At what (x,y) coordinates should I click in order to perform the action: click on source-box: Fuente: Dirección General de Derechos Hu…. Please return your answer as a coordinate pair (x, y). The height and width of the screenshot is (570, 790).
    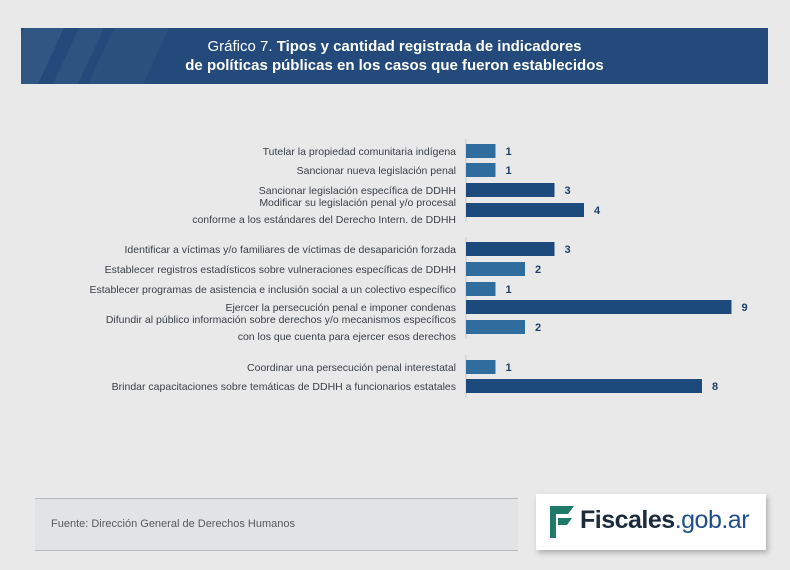
    Looking at the image, I should click on (276, 524).